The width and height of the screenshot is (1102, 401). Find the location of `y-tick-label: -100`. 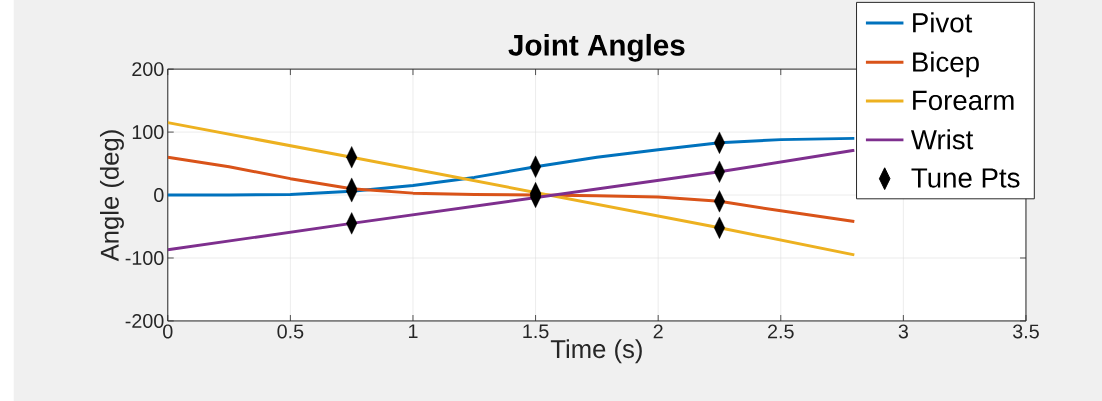

y-tick-label: -100 is located at coordinates (144, 258).